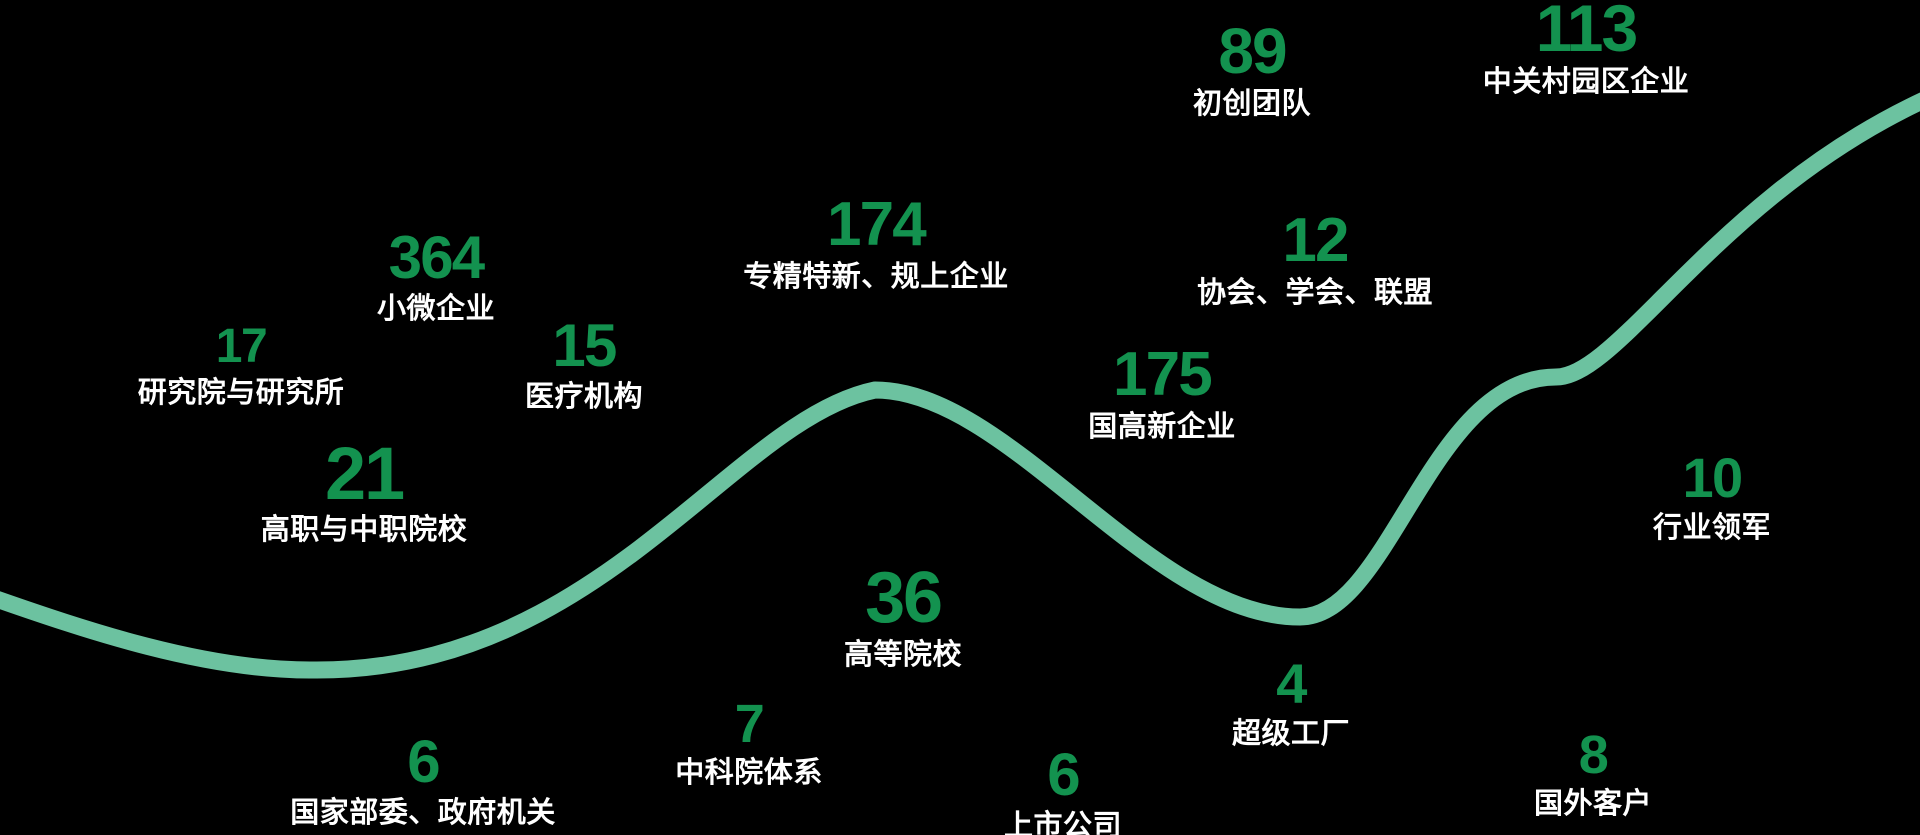  I want to click on stat-label: 国家部委、政府机关, so click(423, 813).